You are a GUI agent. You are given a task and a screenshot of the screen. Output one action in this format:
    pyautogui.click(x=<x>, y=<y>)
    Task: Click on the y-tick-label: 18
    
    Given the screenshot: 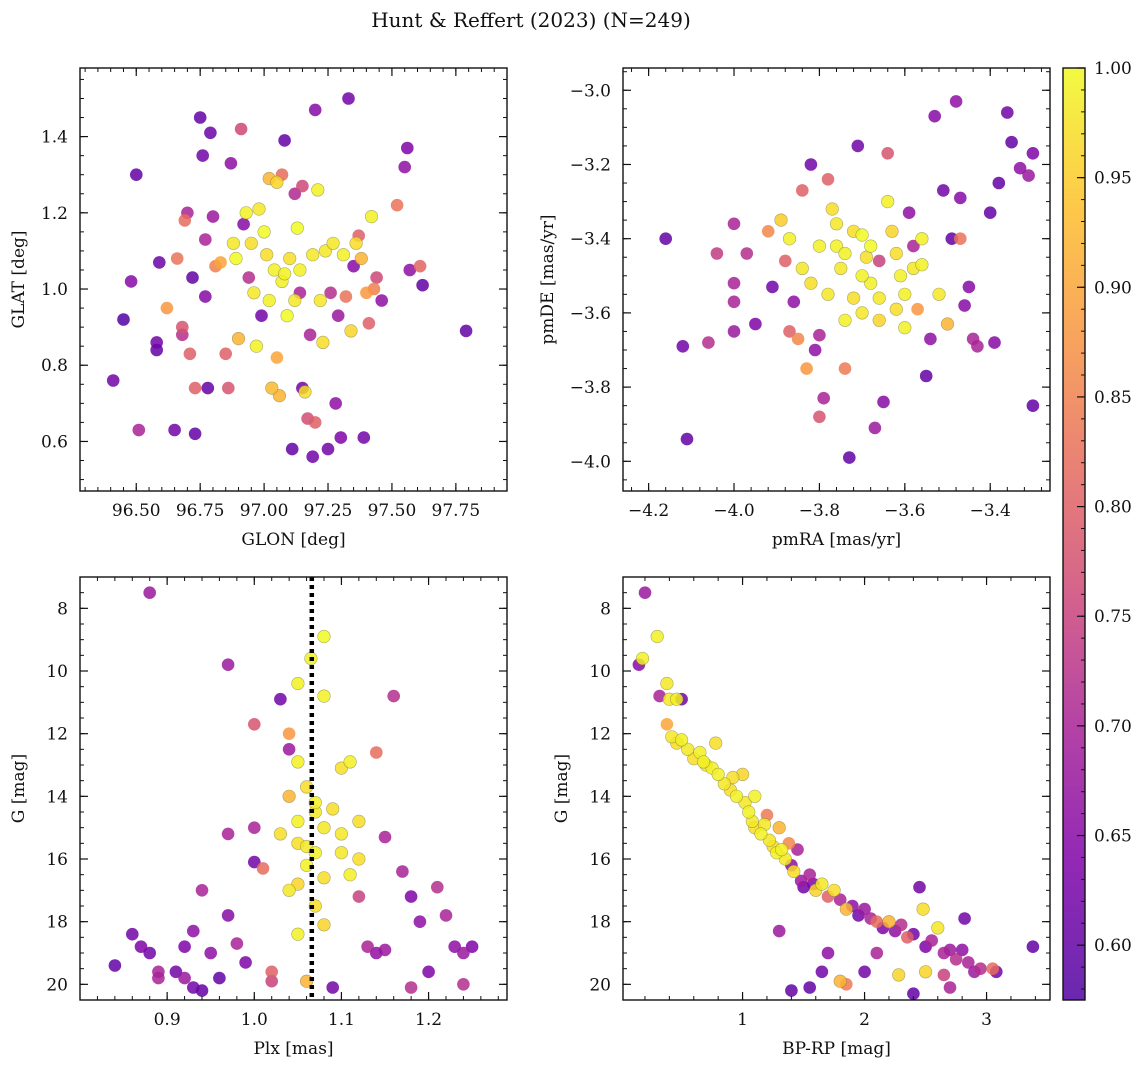 What is the action you would take?
    pyautogui.click(x=57, y=923)
    